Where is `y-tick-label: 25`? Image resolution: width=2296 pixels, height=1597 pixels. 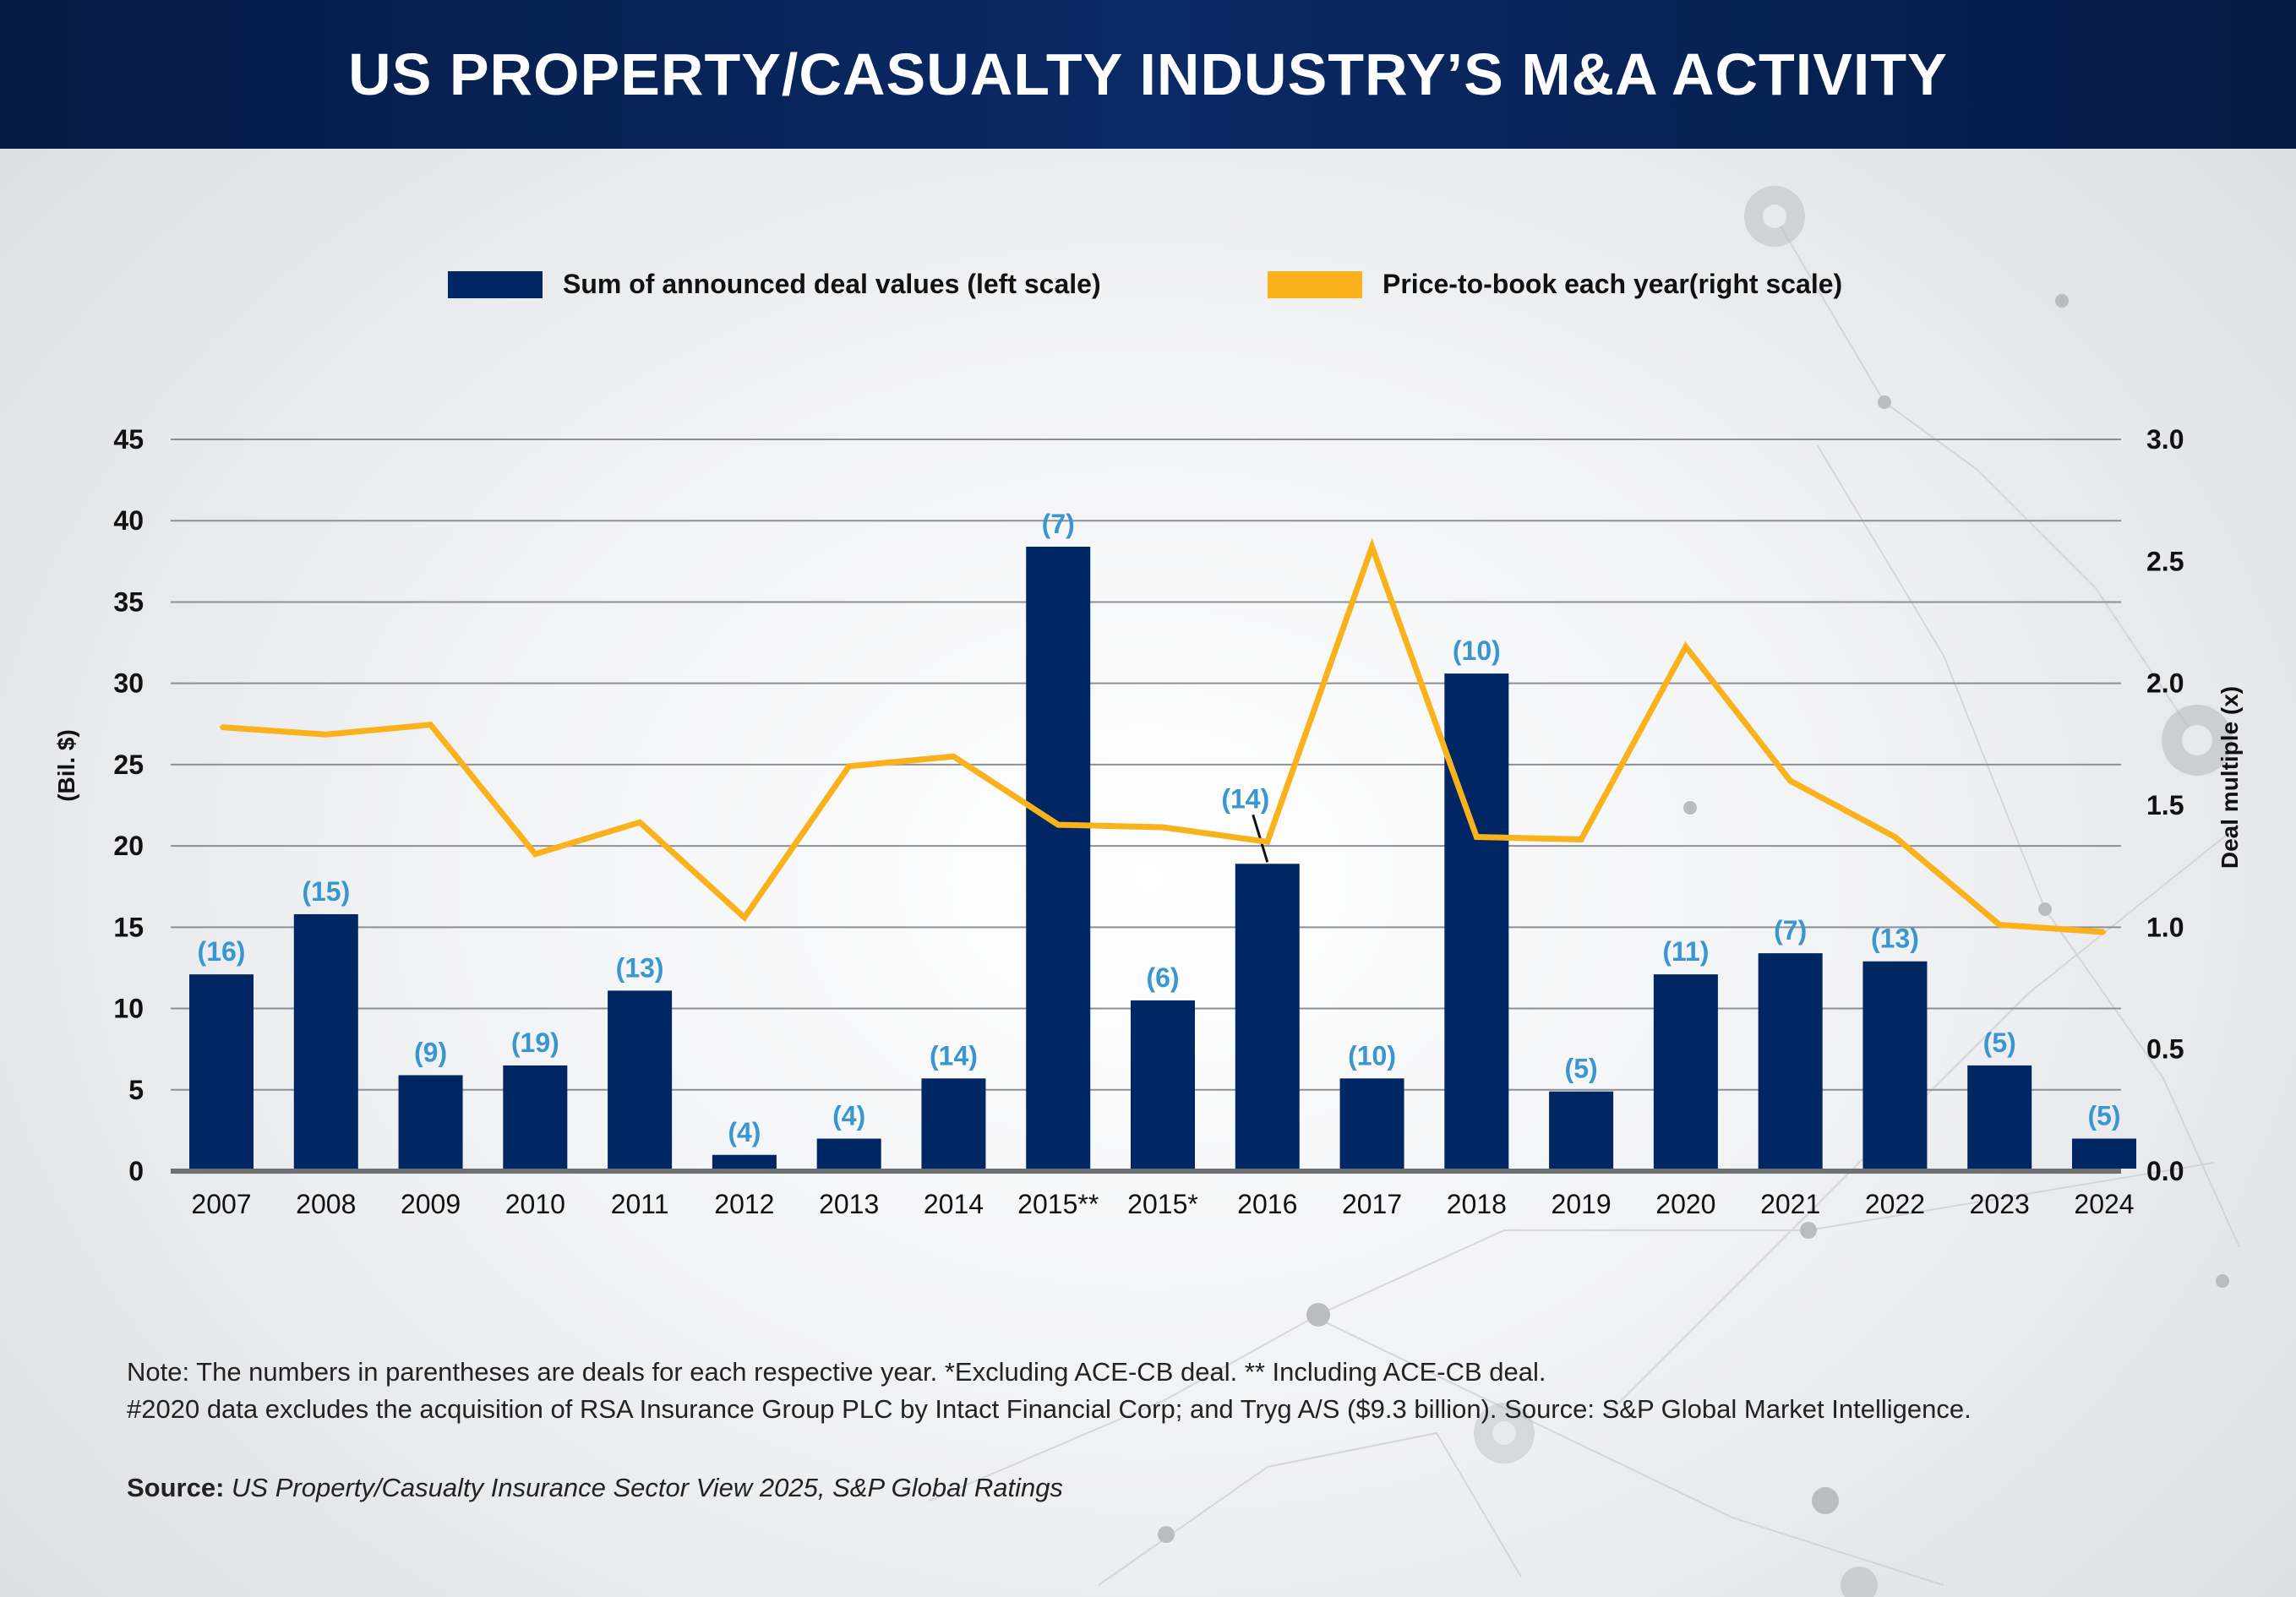 y-tick-label: 25 is located at coordinates (128, 764).